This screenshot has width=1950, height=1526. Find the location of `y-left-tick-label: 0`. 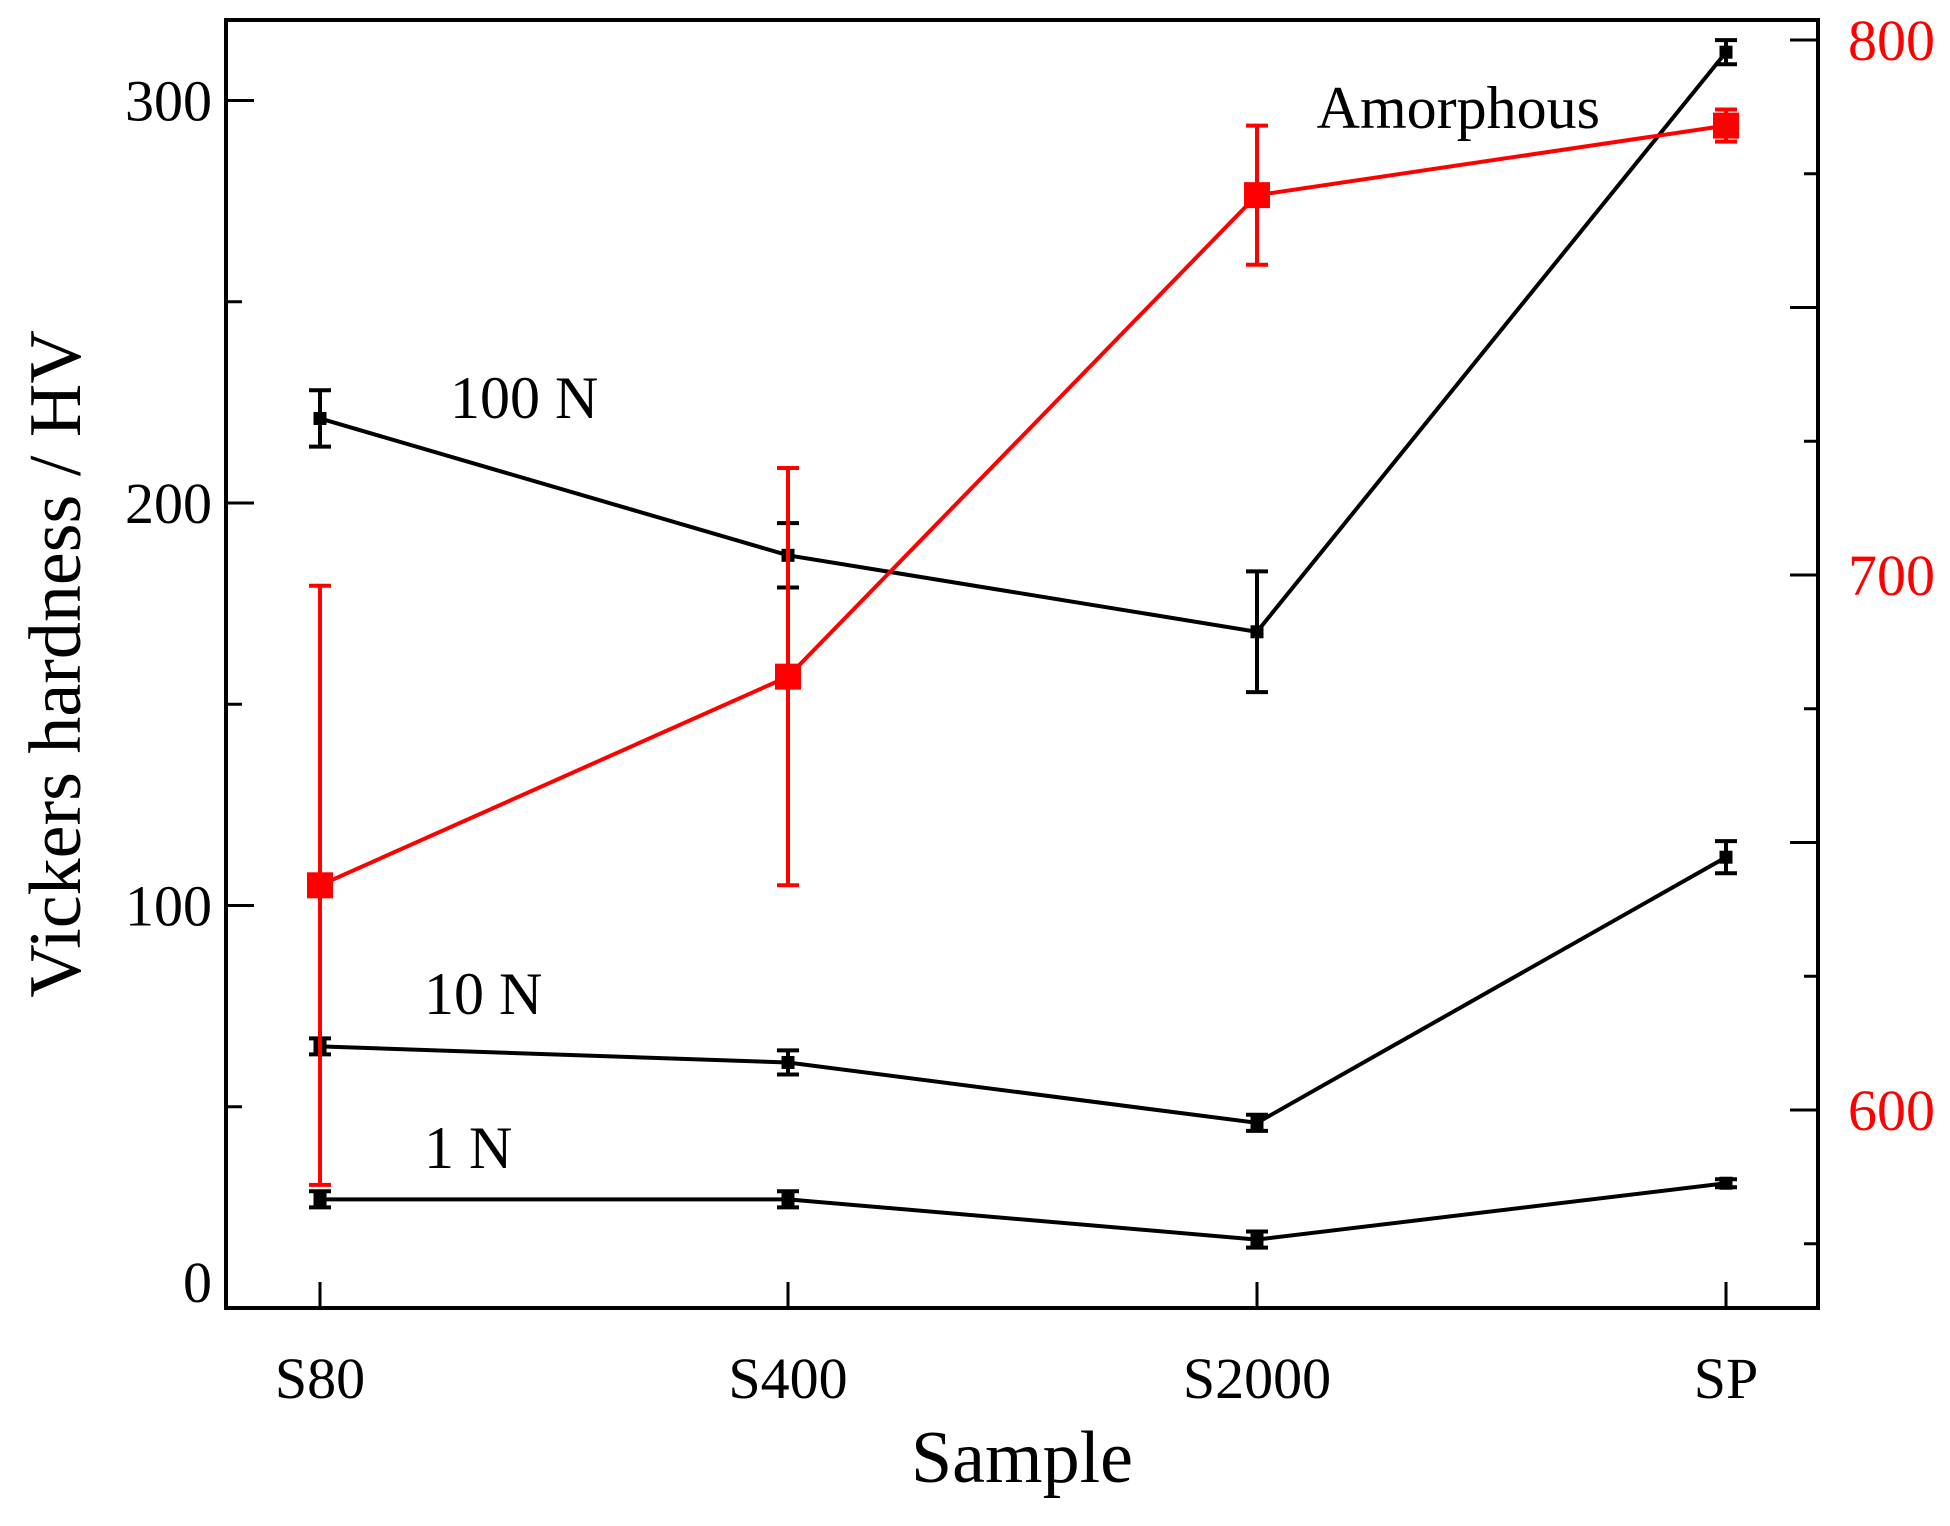

y-left-tick-label: 0 is located at coordinates (197, 1282).